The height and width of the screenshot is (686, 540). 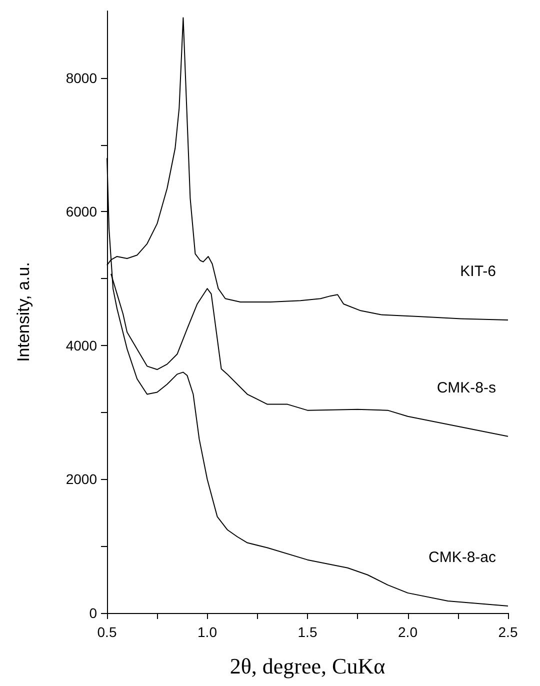 I want to click on y-axis-title: Intensity, a.u., so click(x=23, y=312).